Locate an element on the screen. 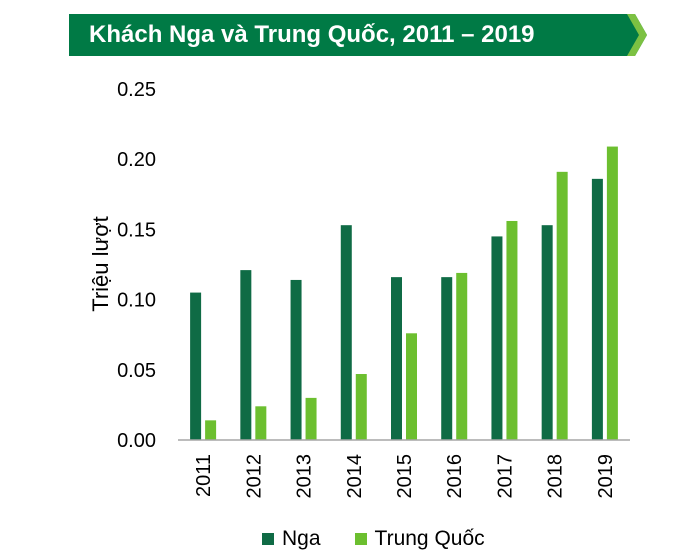 Image resolution: width=680 pixels, height=553 pixels. legend-swatch-trung-quoc is located at coordinates (360, 539).